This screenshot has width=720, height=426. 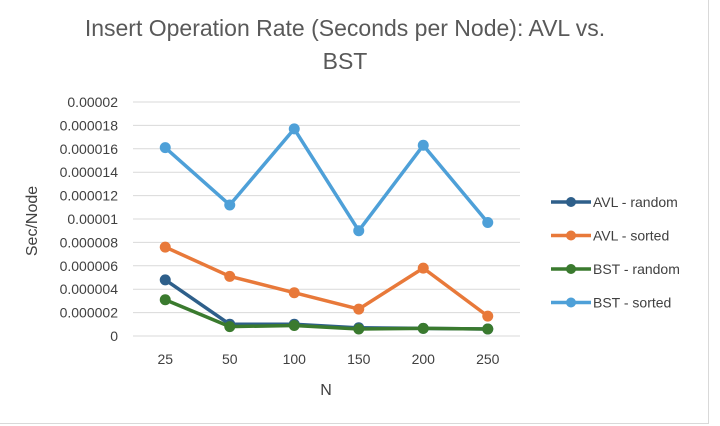 What do you see at coordinates (328, 359) in the screenshot?
I see `x-axis-ticks: 25 50 100 150 200 250` at bounding box center [328, 359].